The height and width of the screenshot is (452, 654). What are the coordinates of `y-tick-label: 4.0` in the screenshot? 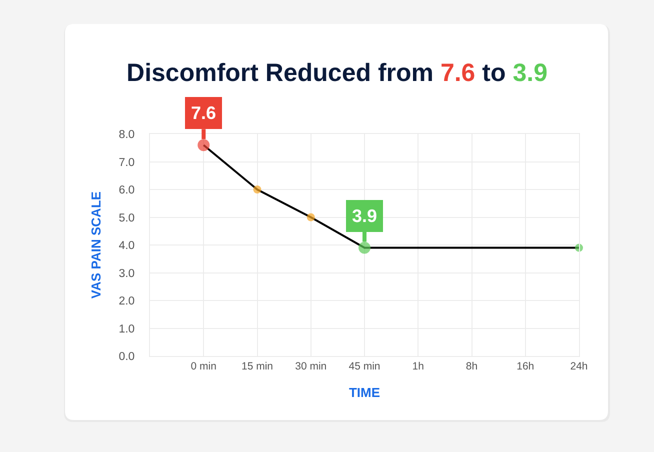 It's located at (126, 246).